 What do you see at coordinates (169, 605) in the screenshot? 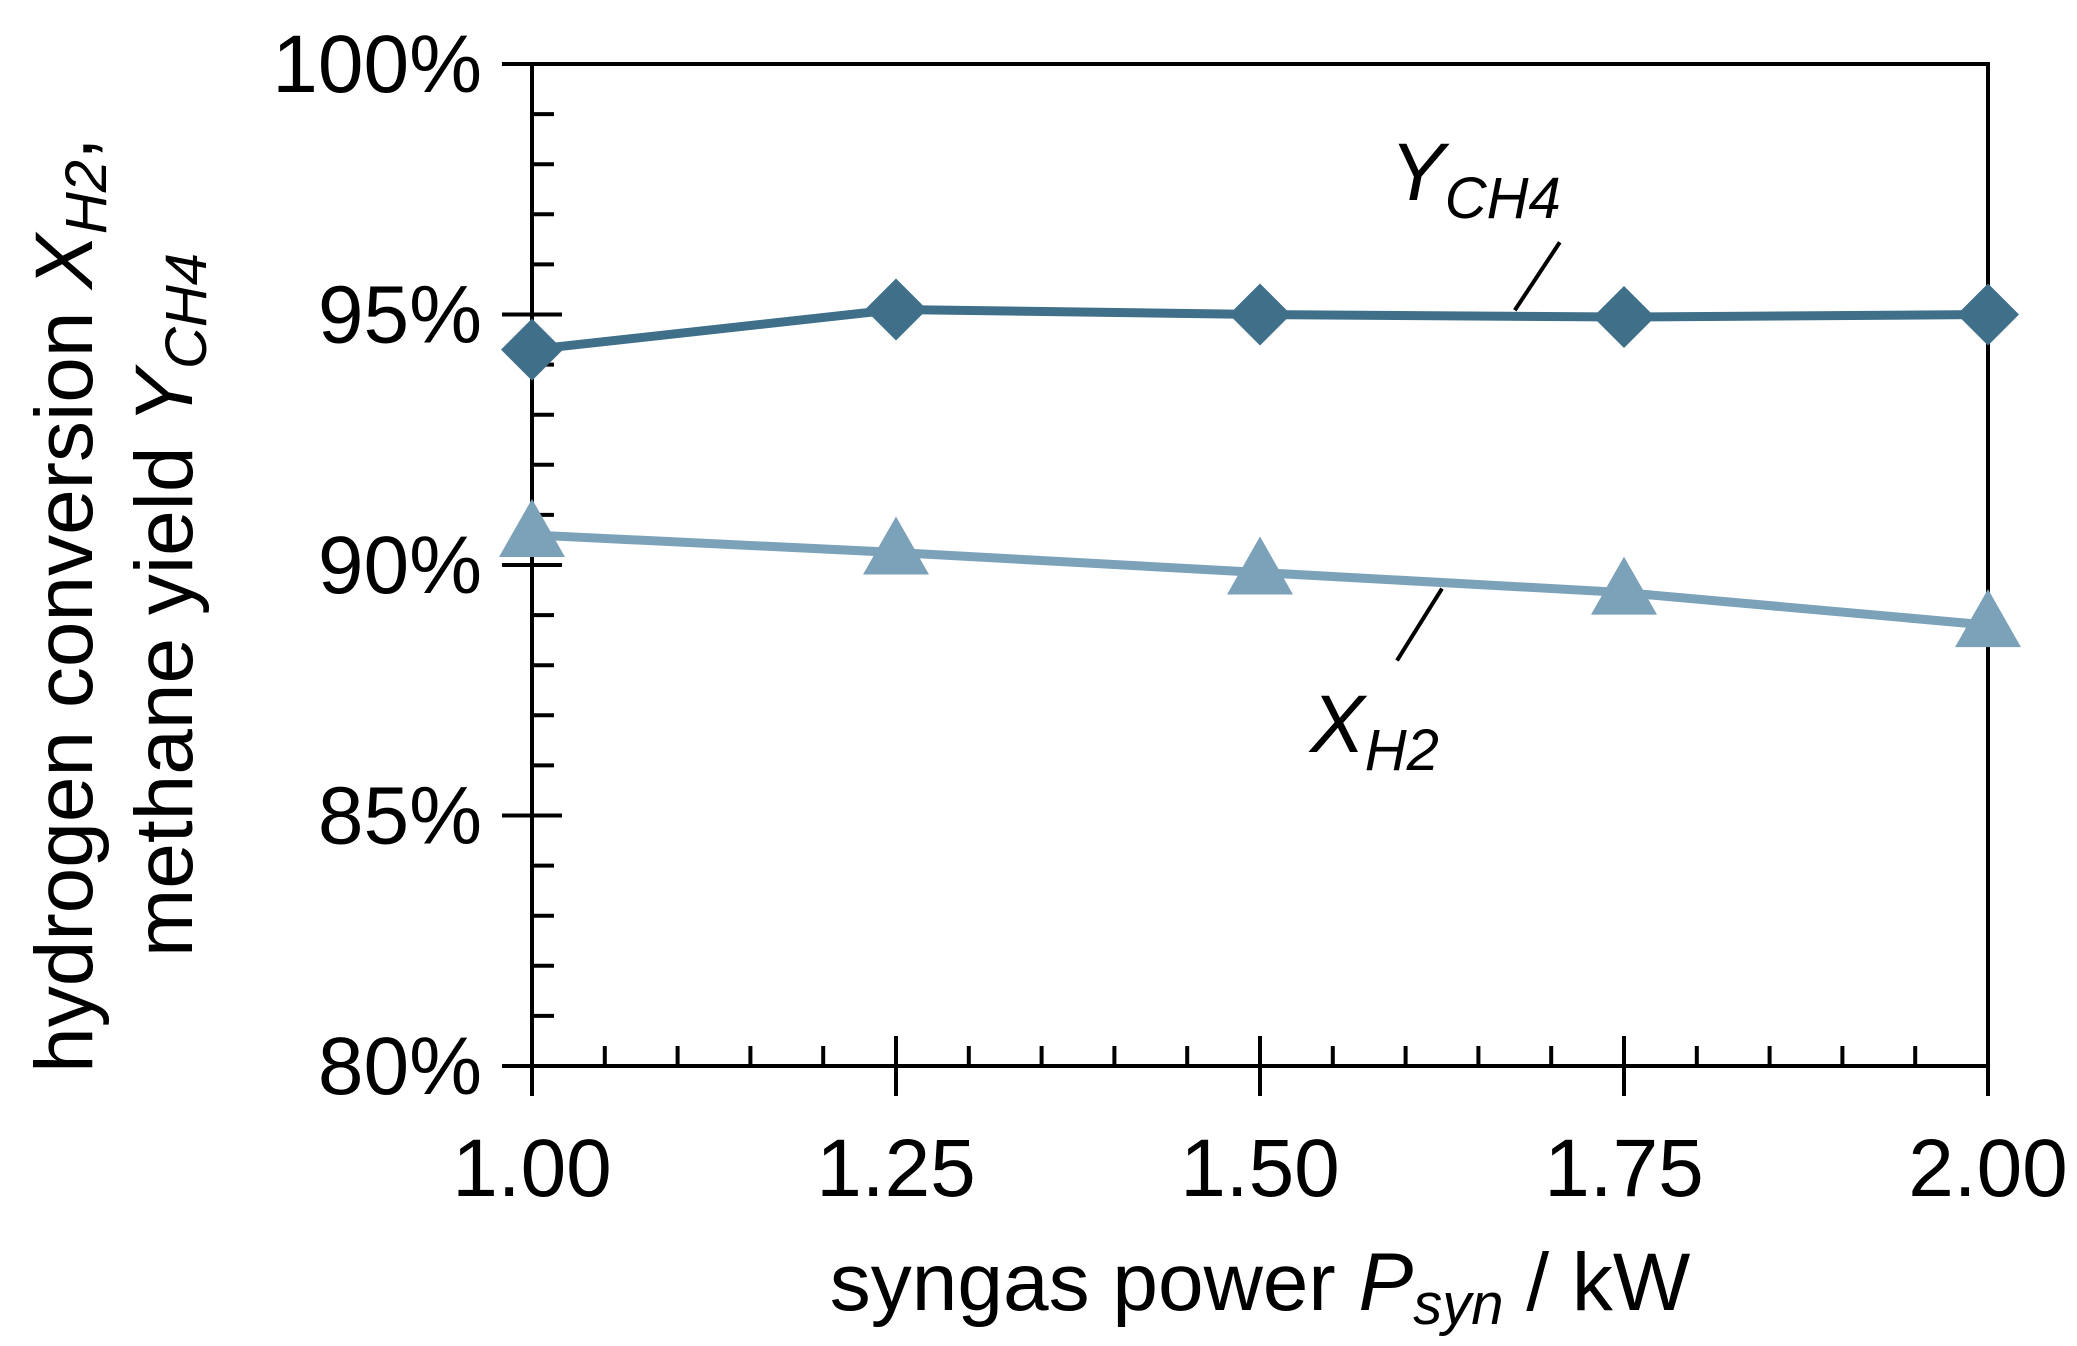
I see `y-axis-label-line2: methane yield YCH4` at bounding box center [169, 605].